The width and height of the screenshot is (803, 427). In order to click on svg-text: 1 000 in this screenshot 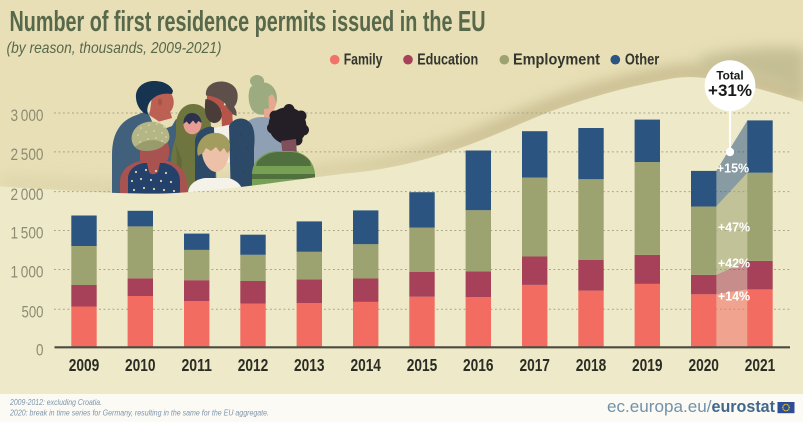, I will do `click(27, 272)`.